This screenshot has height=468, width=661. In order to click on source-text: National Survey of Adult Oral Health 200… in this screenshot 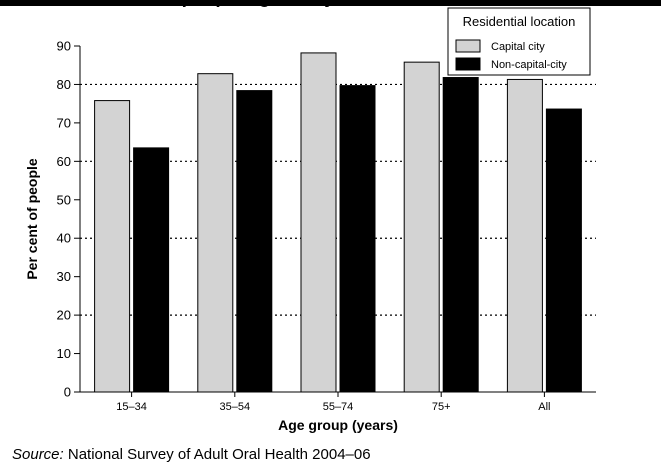, I will do `click(217, 454)`.